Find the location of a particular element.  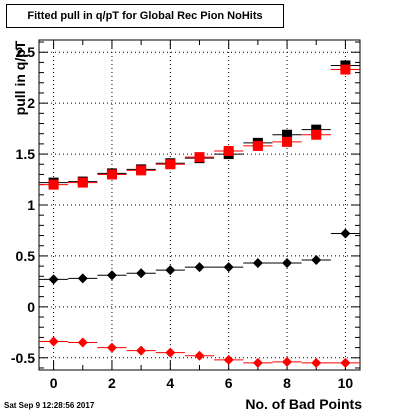

timestamp: Sat Sep 9 12:28:56 2017 is located at coordinates (49, 405).